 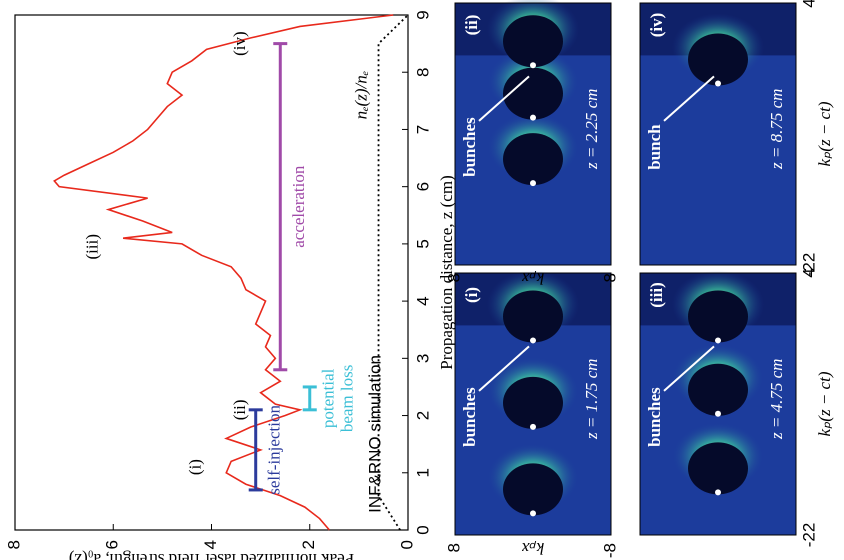 I want to click on point-label: (iii), so click(x=92, y=247).